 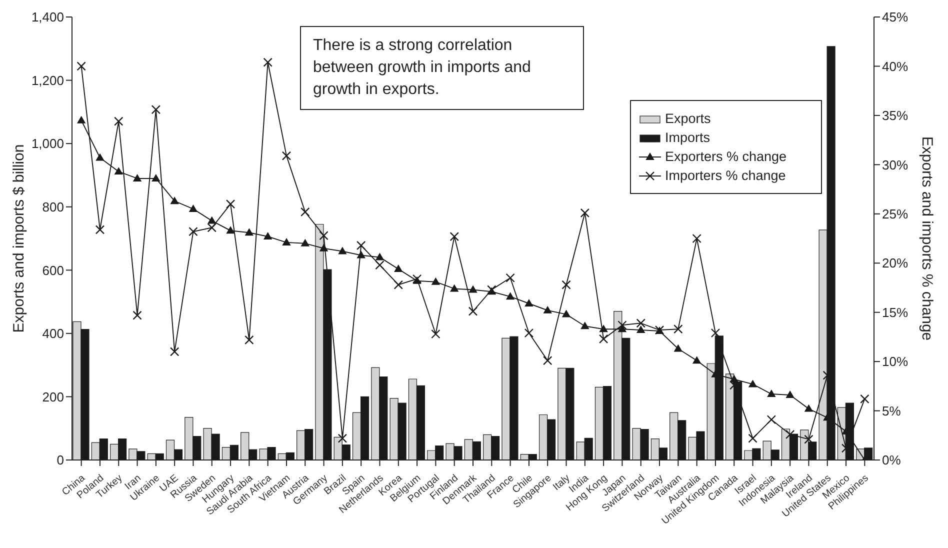 What do you see at coordinates (725, 176) in the screenshot?
I see `legend-label: Importers % change` at bounding box center [725, 176].